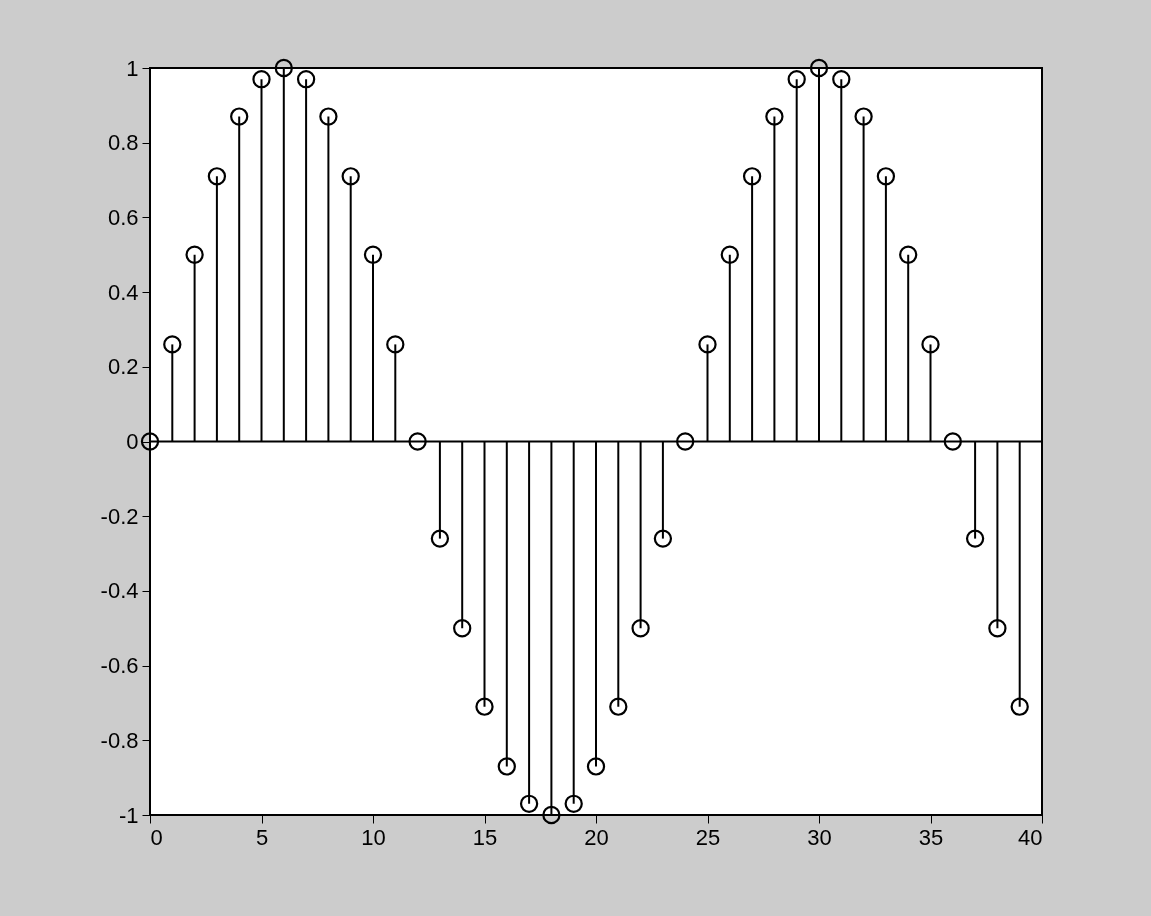 The width and height of the screenshot is (1151, 916). I want to click on x-tick-label: 40, so click(1030, 837).